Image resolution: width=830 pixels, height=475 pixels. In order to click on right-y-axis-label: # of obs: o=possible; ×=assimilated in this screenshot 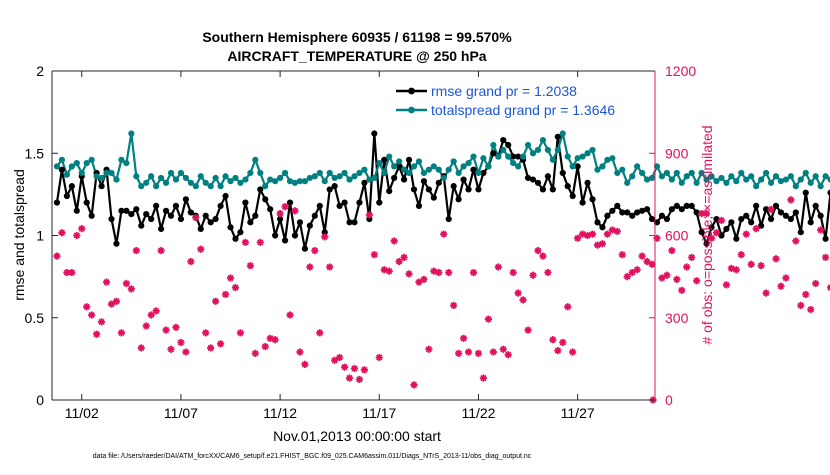, I will do `click(707, 234)`.